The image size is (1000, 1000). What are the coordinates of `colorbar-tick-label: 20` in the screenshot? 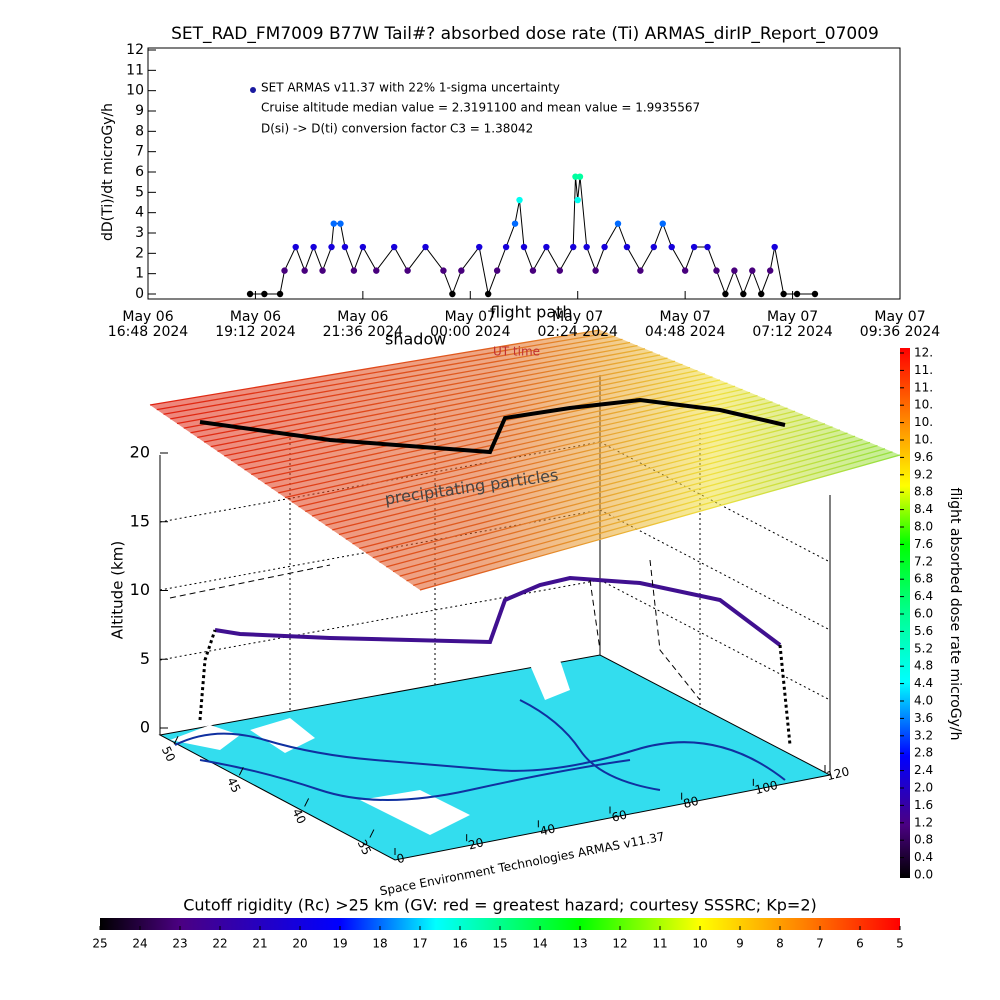 It's located at (299, 944).